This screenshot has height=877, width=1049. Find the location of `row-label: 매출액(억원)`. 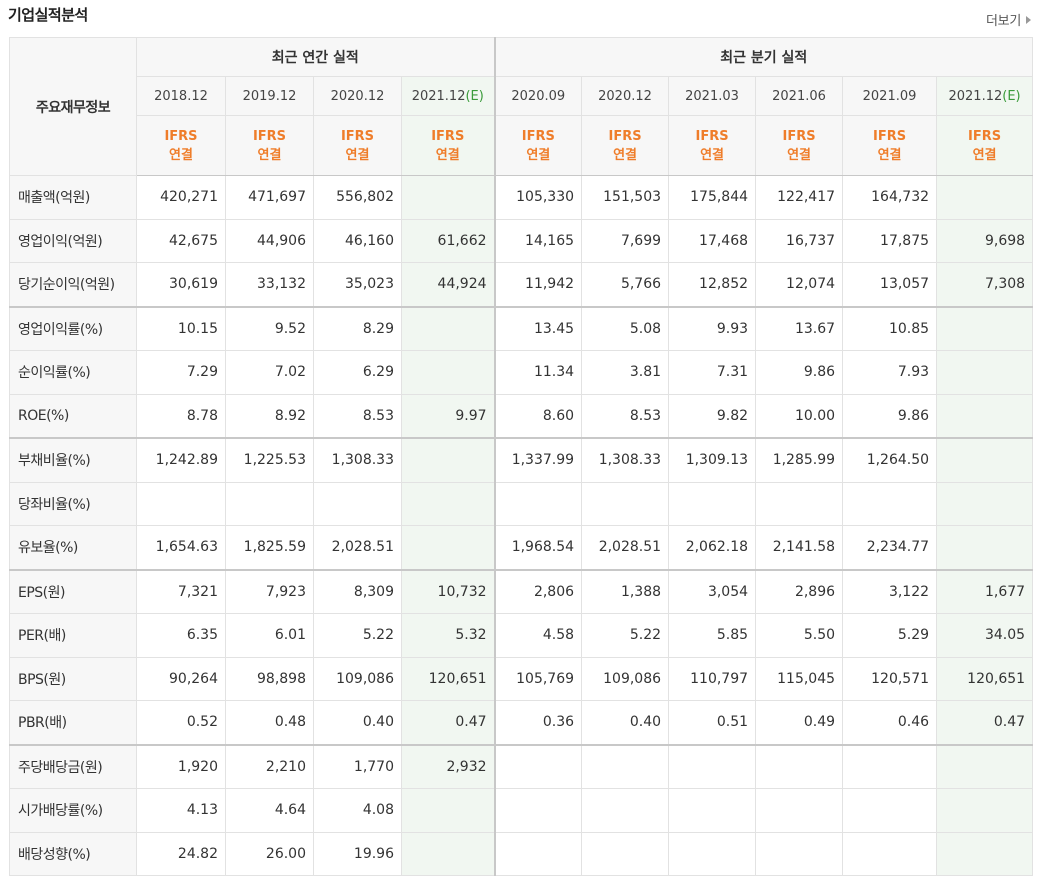

row-label: 매출액(억원) is located at coordinates (73, 197).